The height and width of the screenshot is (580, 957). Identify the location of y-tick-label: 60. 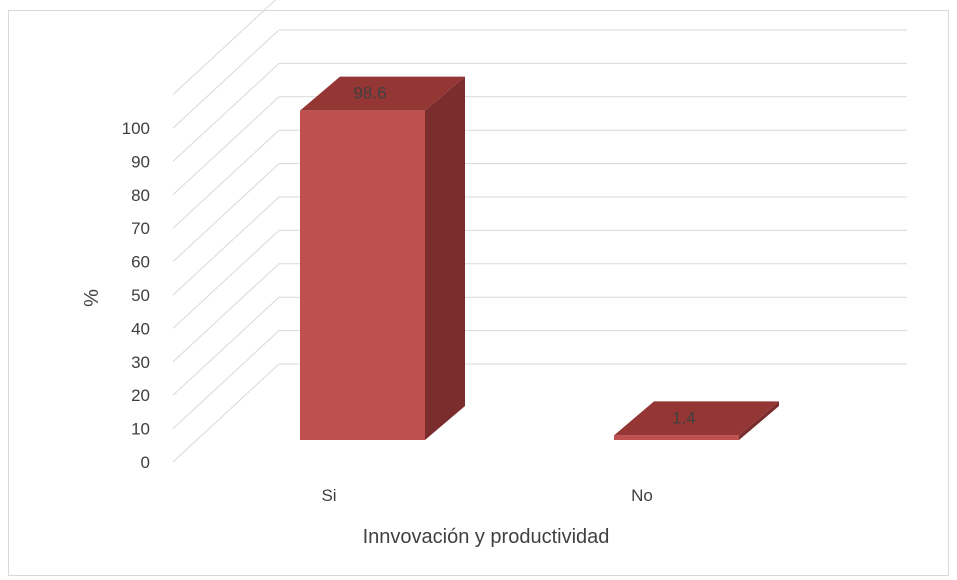
(140, 262).